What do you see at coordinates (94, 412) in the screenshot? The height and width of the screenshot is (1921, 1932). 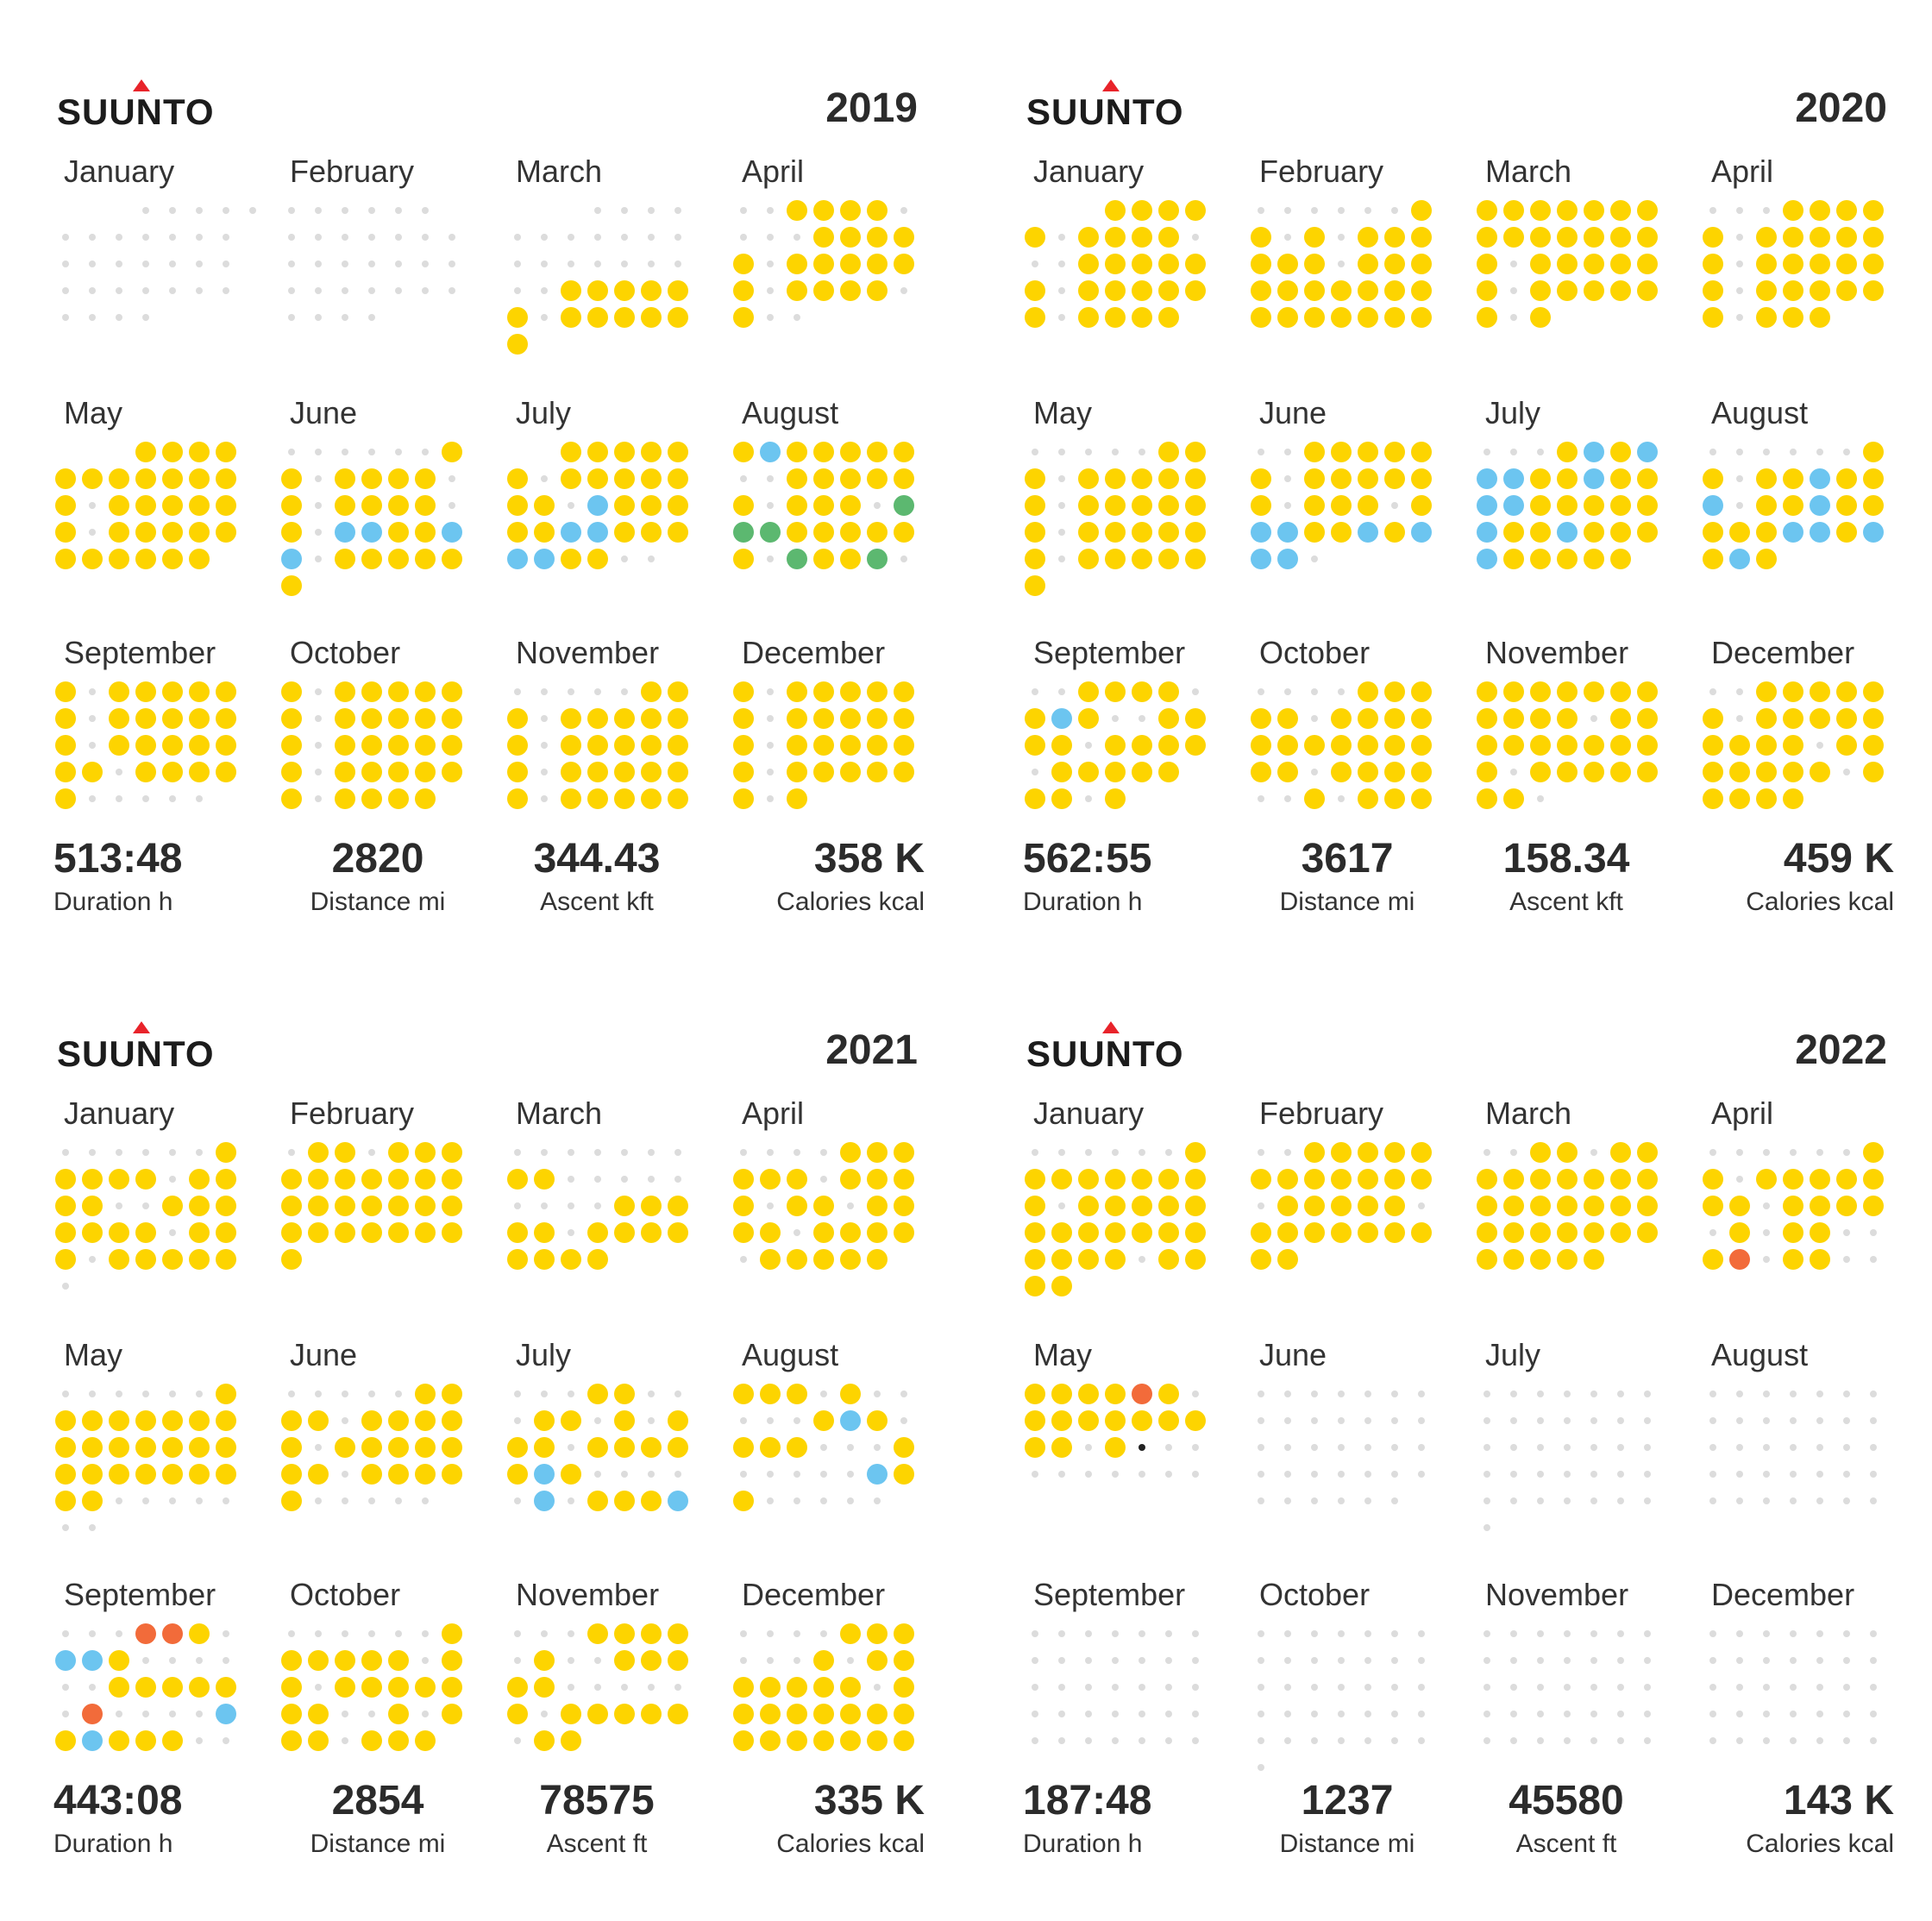 I see `month-name: May` at bounding box center [94, 412].